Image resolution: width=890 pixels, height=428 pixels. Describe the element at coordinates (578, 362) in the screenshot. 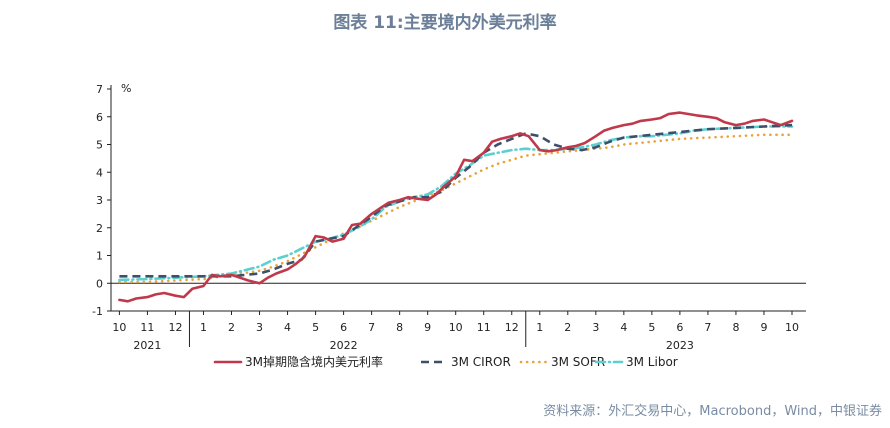

I see `legend-label-3: 3M SOFR` at that location.